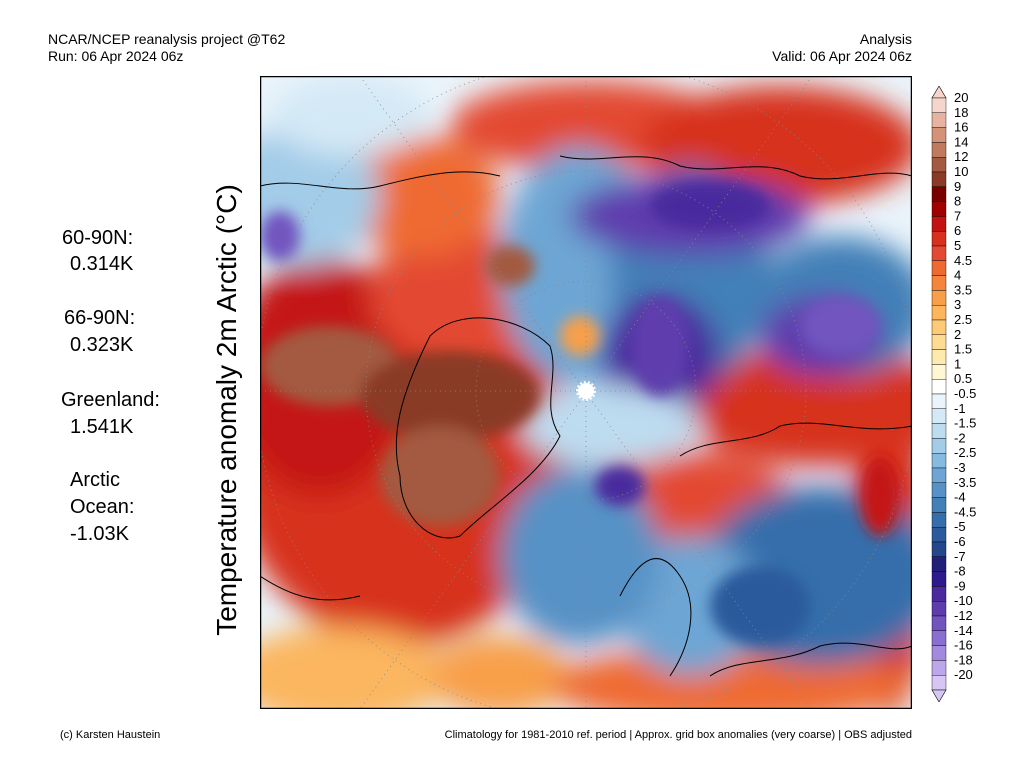 Image resolution: width=1024 pixels, height=768 pixels. What do you see at coordinates (957, 275) in the screenshot?
I see `colorbar-tick-label: 4` at bounding box center [957, 275].